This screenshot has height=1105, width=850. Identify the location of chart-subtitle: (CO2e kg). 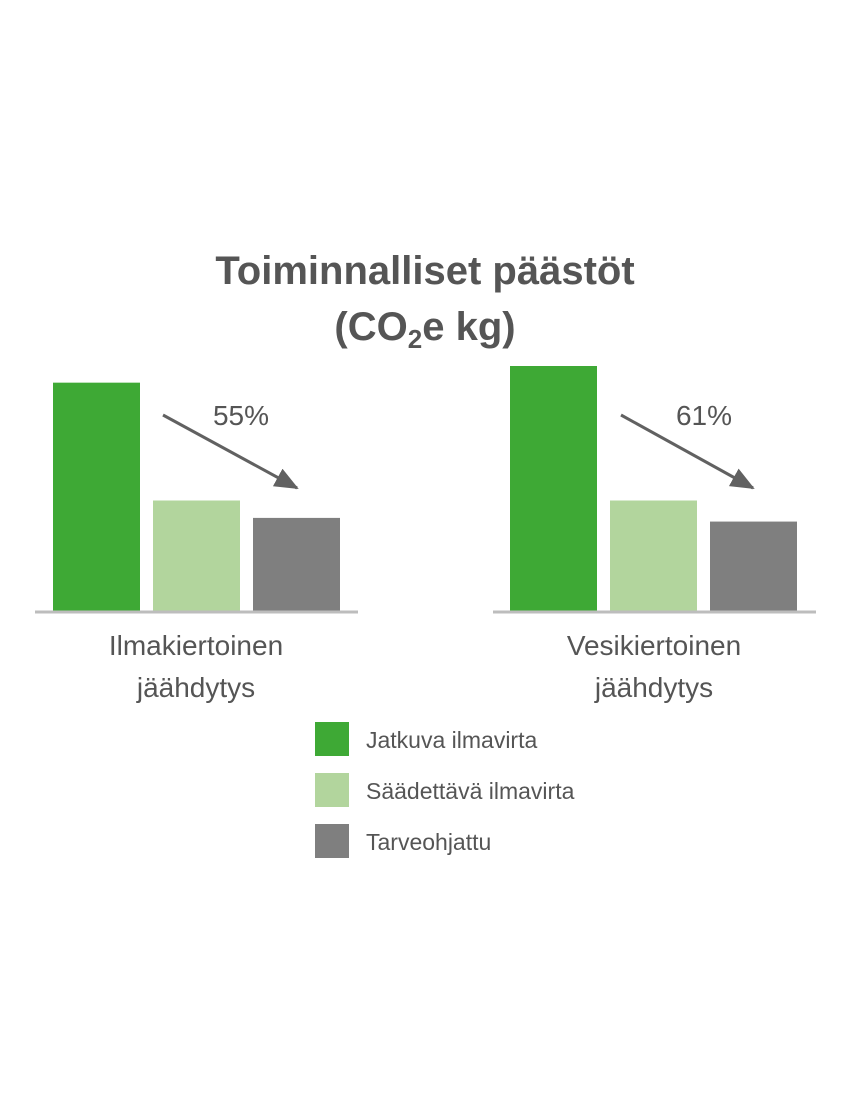
(424, 329).